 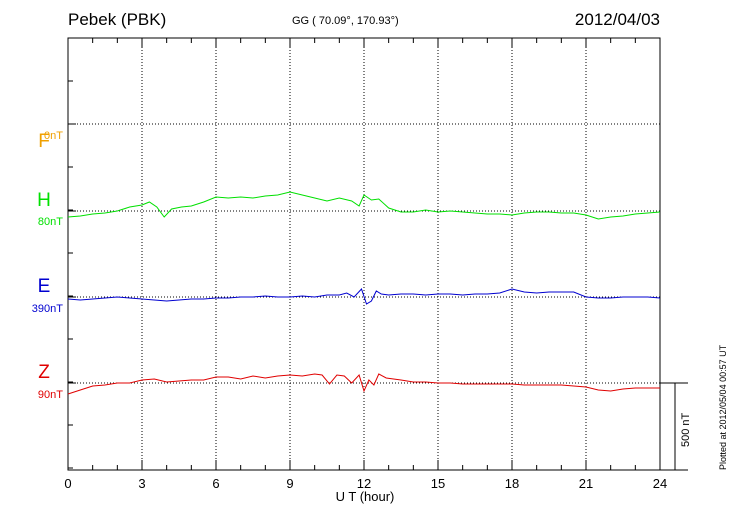 I want to click on x-tick-label: 24, so click(x=660, y=483).